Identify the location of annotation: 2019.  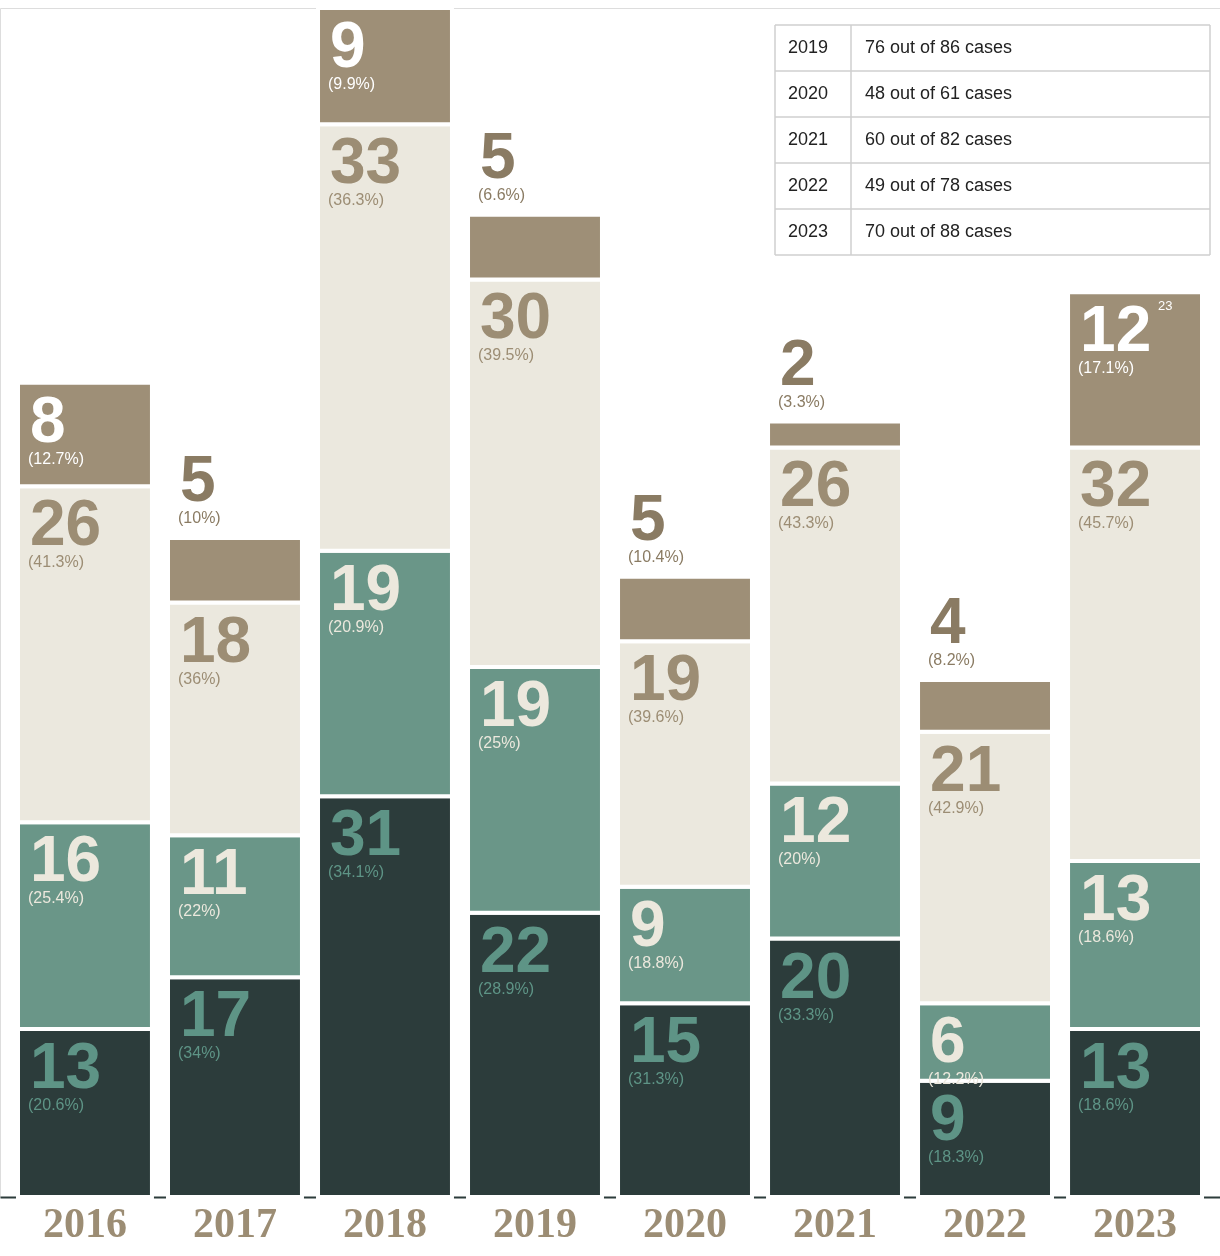
(808, 47).